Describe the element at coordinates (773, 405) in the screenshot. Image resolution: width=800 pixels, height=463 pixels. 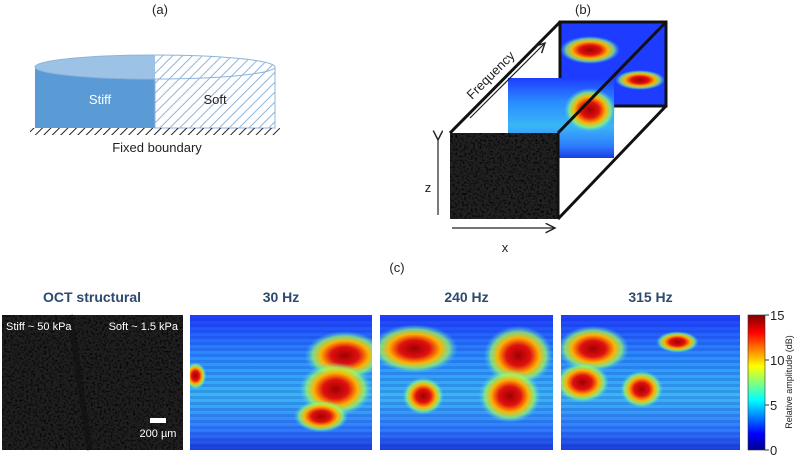
I see `colorbar-tick-label: 5` at that location.